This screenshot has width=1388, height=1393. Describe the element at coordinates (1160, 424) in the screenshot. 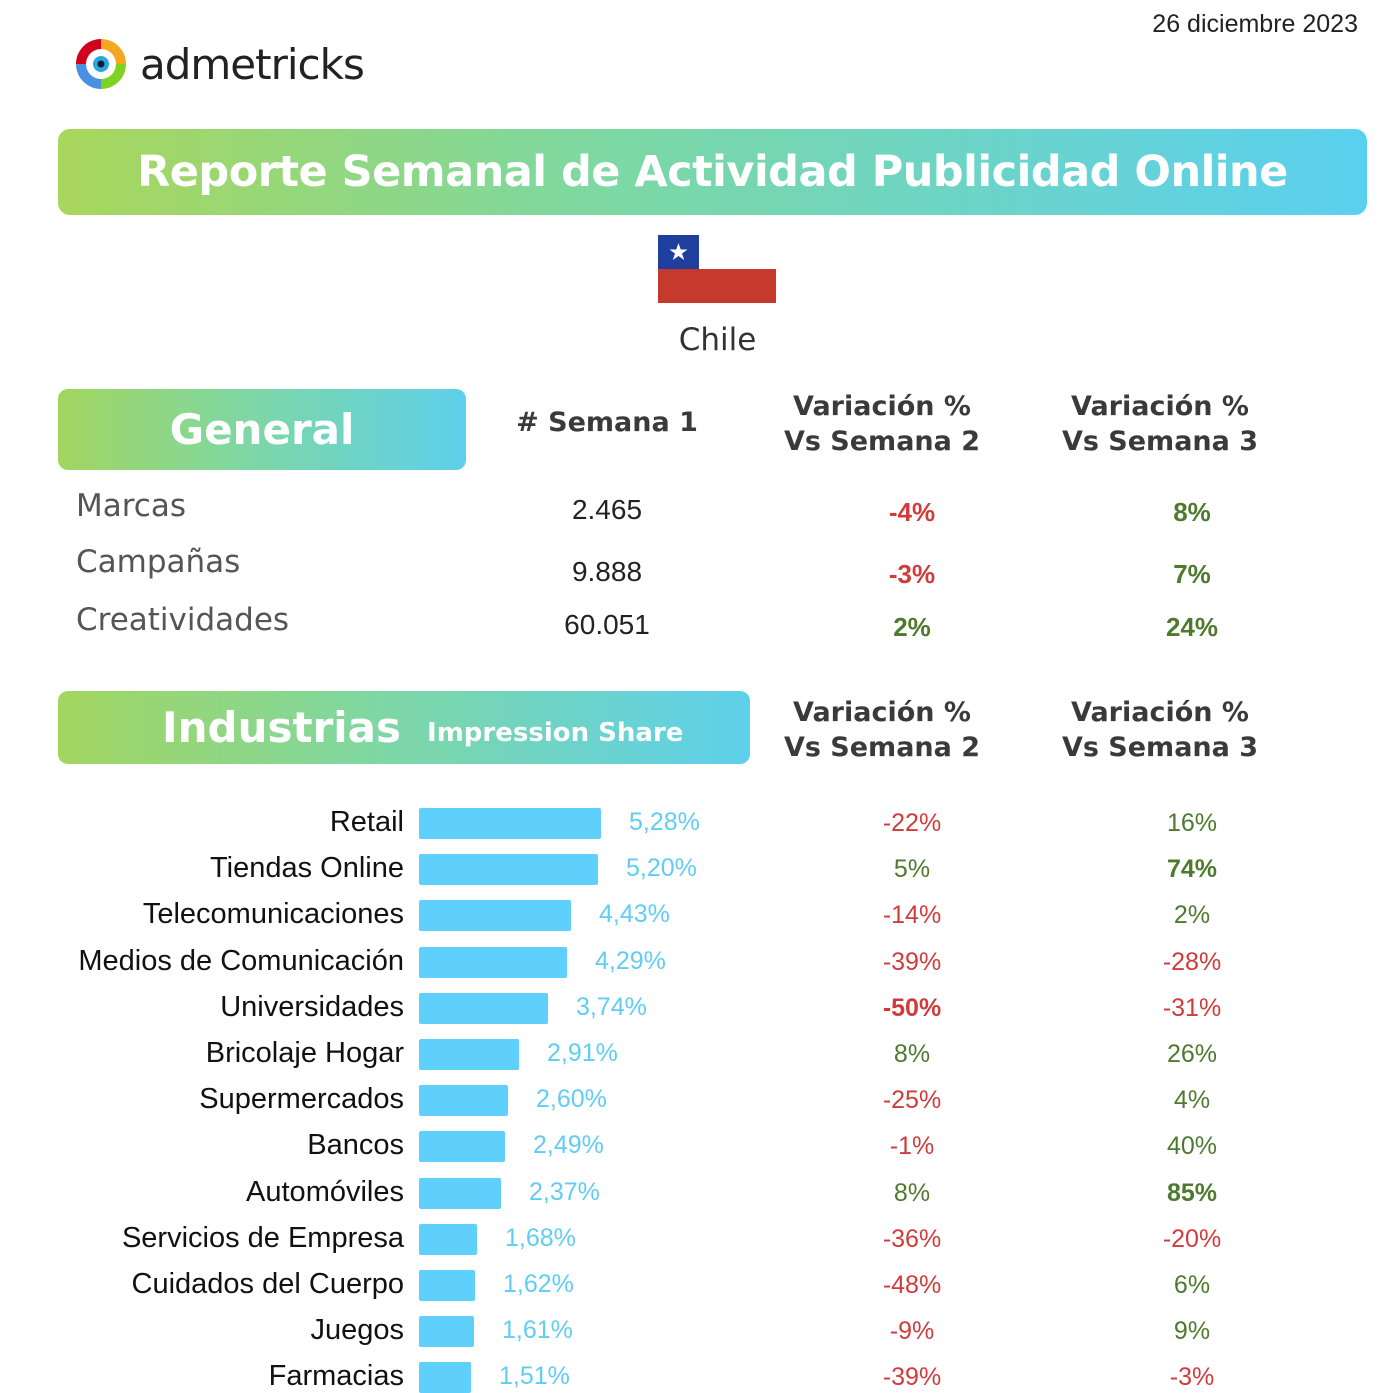

I see `col-variation-semana-3: Variación % Vs Semana 3` at that location.